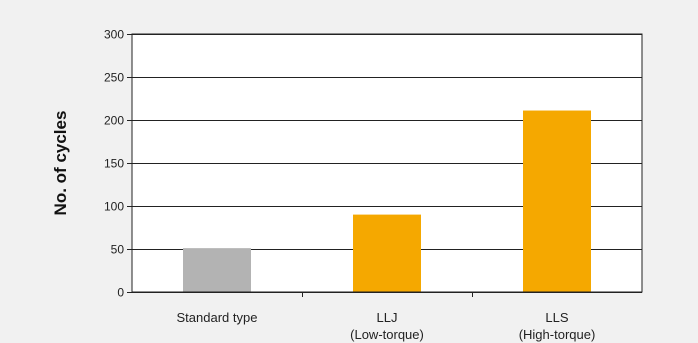 Image resolution: width=698 pixels, height=343 pixels. What do you see at coordinates (114, 164) in the screenshot?
I see `y-tick-label: 150` at bounding box center [114, 164].